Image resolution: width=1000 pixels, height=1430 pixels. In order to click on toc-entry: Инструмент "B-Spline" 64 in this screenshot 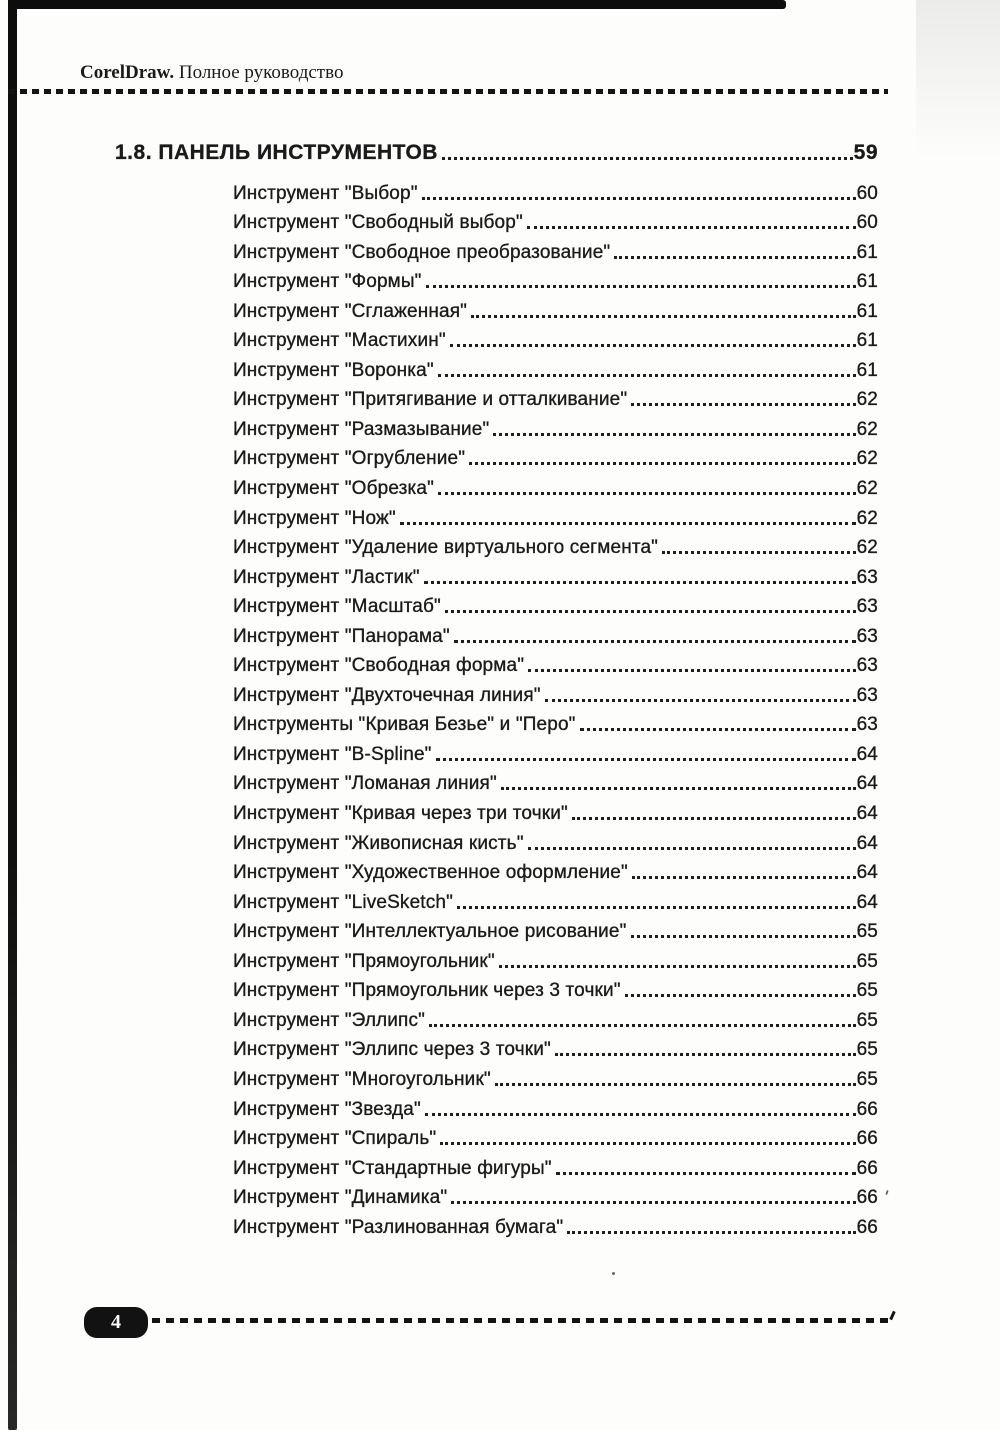, I will do `click(555, 751)`.